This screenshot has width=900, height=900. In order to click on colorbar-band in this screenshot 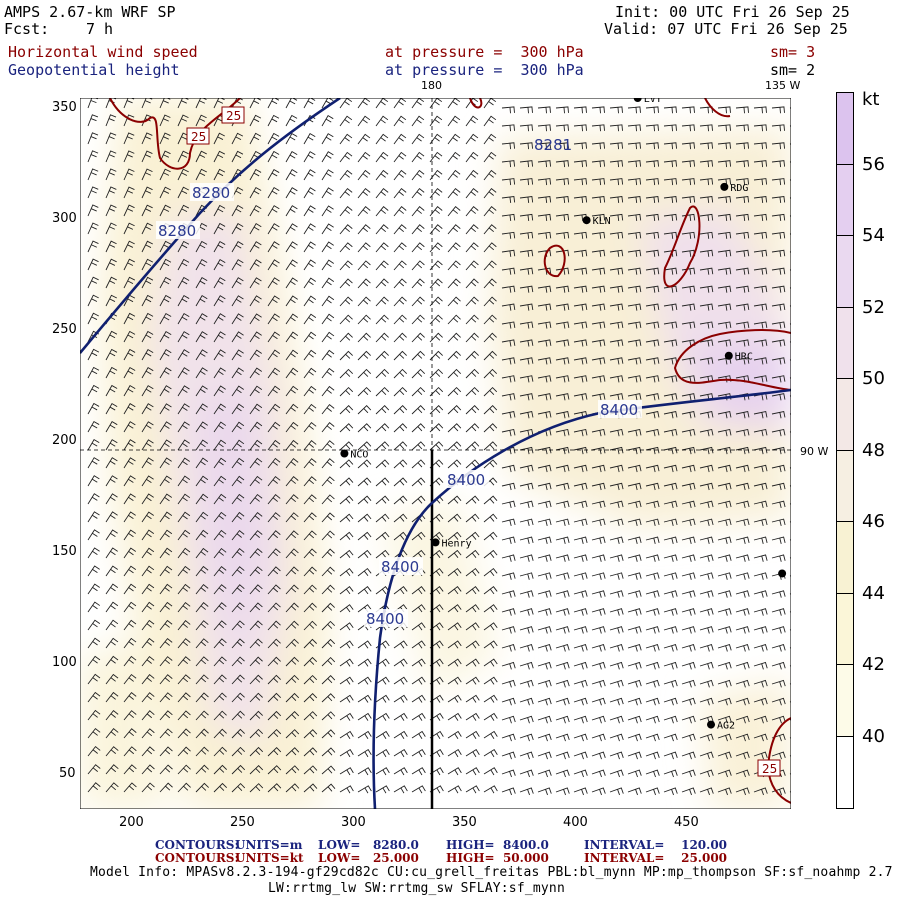, I will do `click(845, 415)`.